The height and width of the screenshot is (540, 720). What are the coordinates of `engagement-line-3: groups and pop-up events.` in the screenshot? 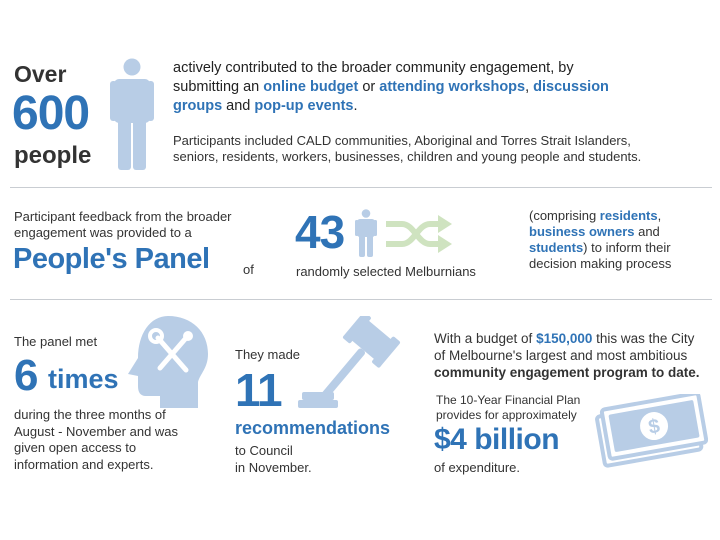 It's located at (391, 106).